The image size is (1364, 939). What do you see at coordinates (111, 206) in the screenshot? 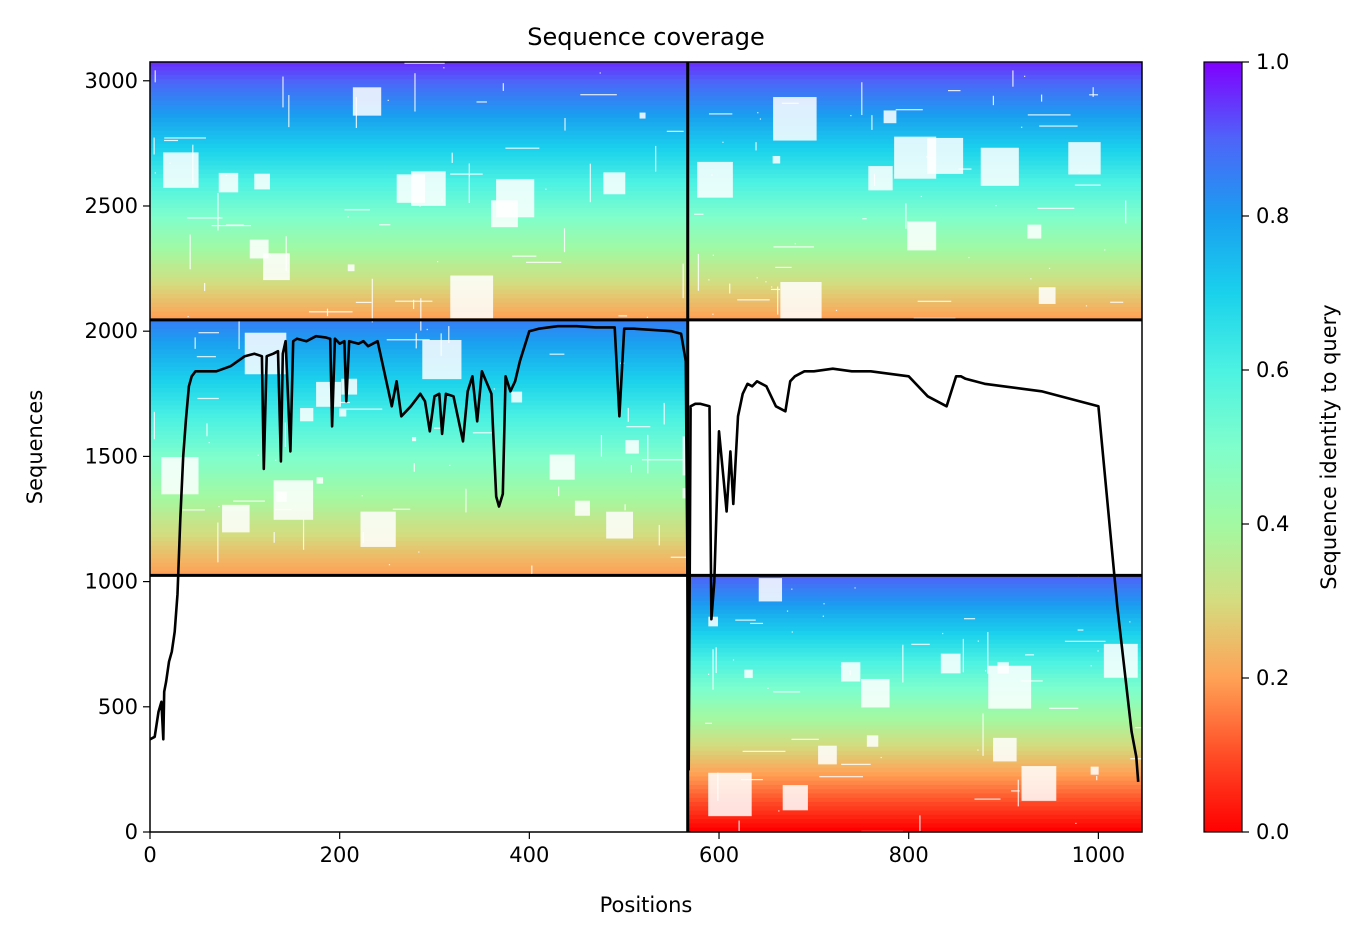
I see `y-tick-label: 2500` at bounding box center [111, 206].